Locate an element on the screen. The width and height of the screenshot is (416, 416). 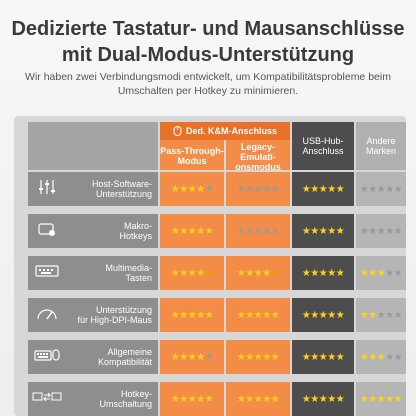
row-label-line1: Hotkey- is located at coordinates (136, 394).